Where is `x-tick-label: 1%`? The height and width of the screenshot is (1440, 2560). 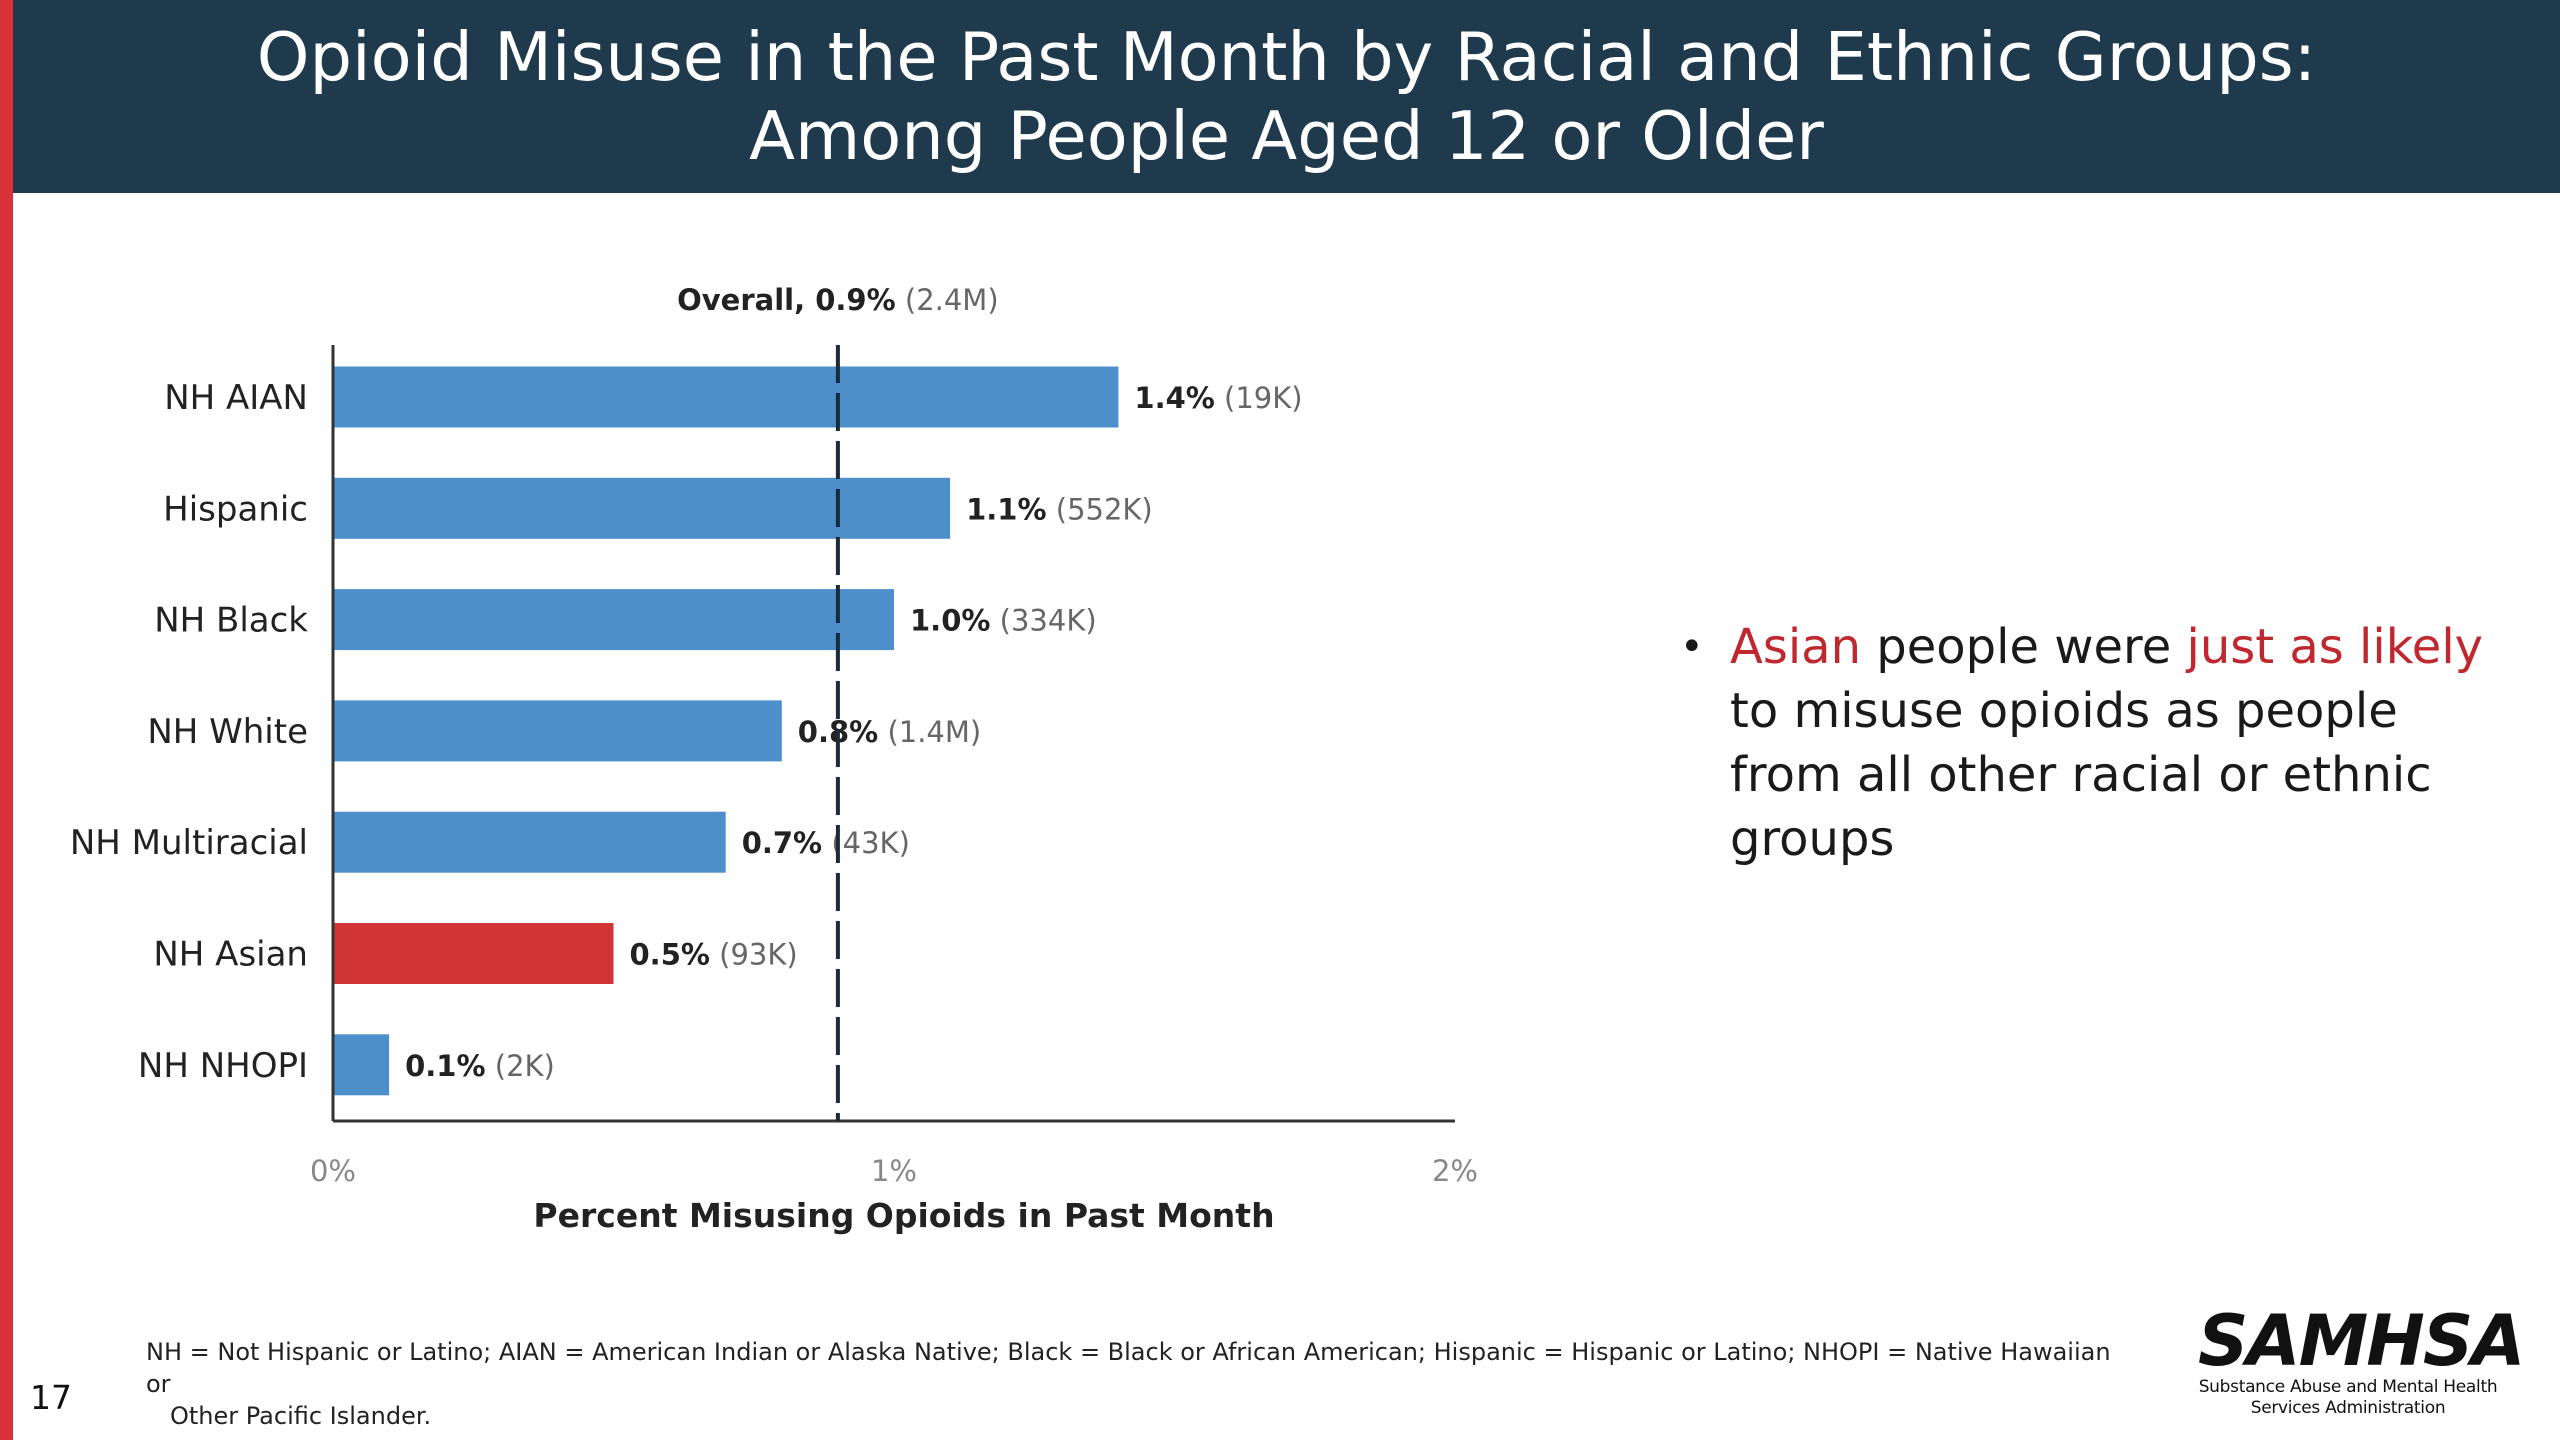
x-tick-label: 1% is located at coordinates (894, 1171).